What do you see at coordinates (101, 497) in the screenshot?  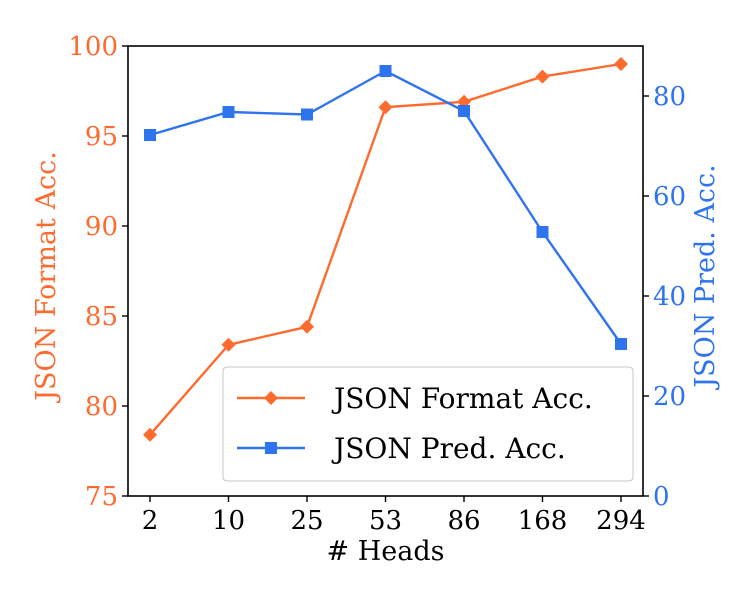 I see `y-left-tick-label: 75` at bounding box center [101, 497].